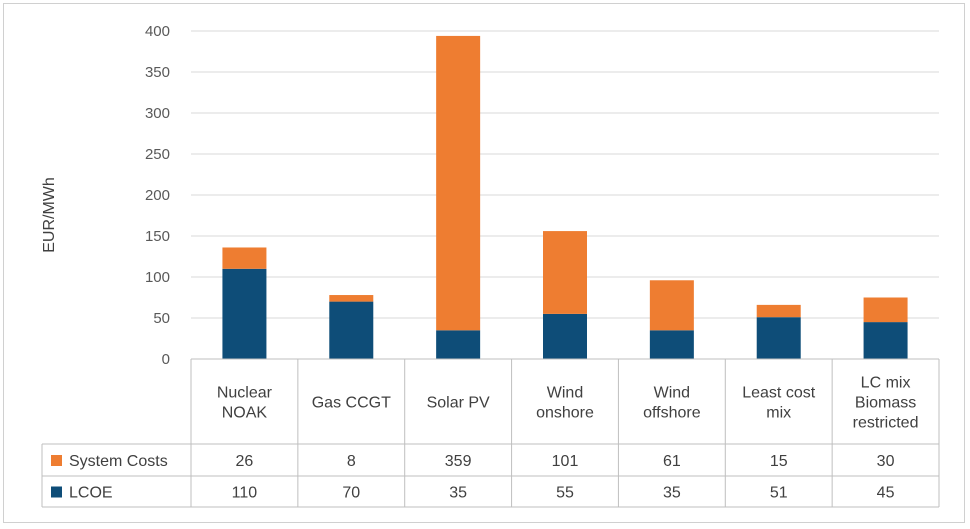 The width and height of the screenshot is (970, 529). What do you see at coordinates (886, 383) in the screenshot?
I see `category-label-line: LC mix` at bounding box center [886, 383].